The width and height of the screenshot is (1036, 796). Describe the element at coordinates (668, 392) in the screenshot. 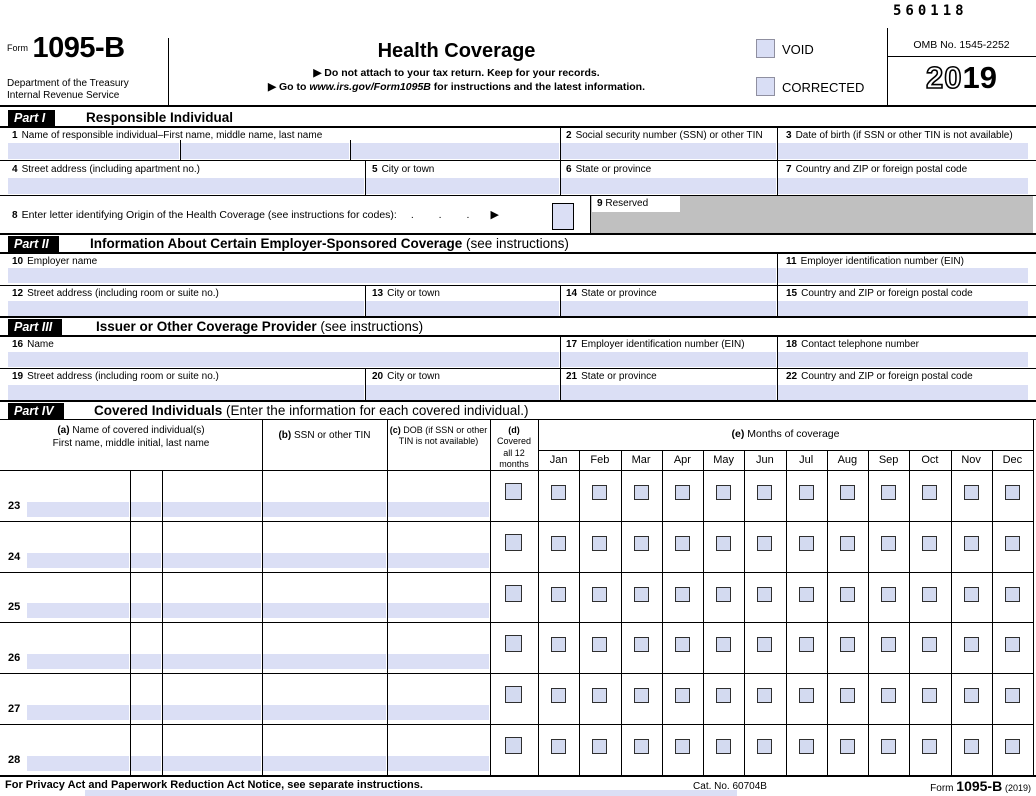

I see `field-21-input` at that location.